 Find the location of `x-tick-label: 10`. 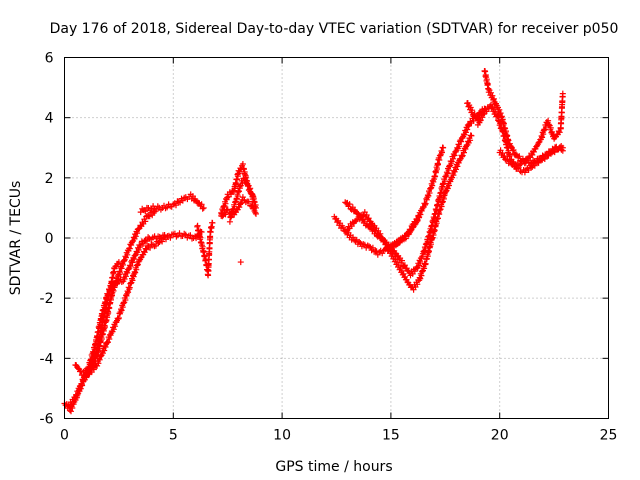

x-tick-label: 10 is located at coordinates (282, 436).